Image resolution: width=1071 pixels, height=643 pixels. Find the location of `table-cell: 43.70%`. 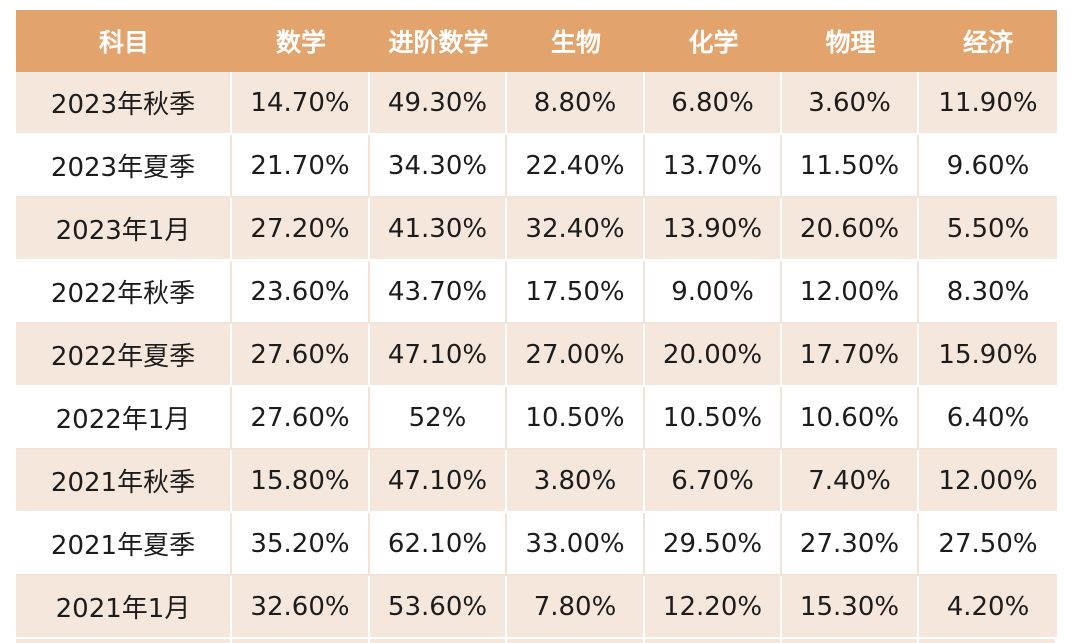

table-cell: 43.70% is located at coordinates (438, 292).